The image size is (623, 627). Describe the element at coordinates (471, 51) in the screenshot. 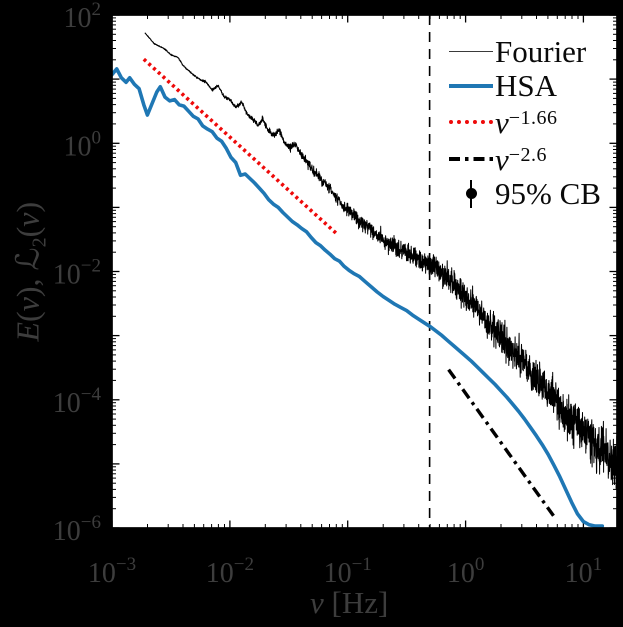

I see `line-sample-thin-icon` at that location.